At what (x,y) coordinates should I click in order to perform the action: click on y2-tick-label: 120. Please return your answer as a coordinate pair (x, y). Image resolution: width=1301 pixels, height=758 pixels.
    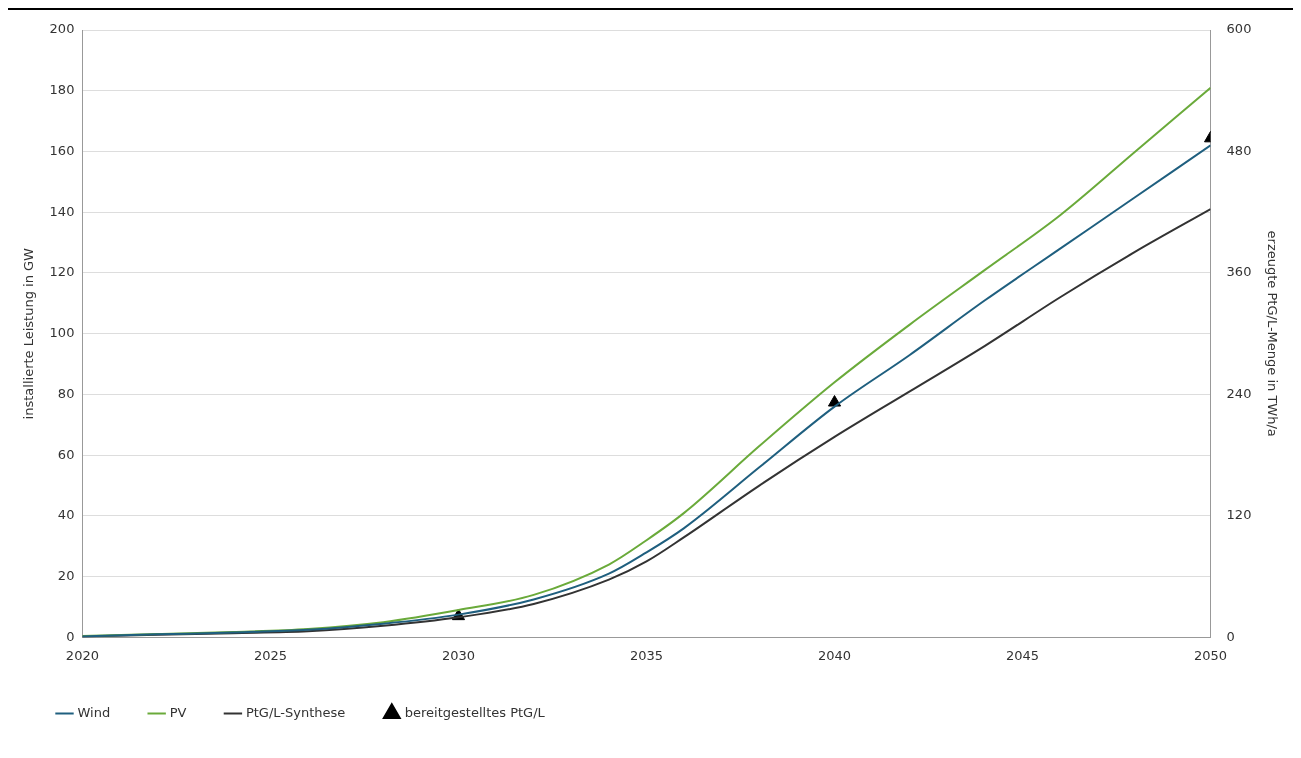
    Looking at the image, I should click on (1239, 515).